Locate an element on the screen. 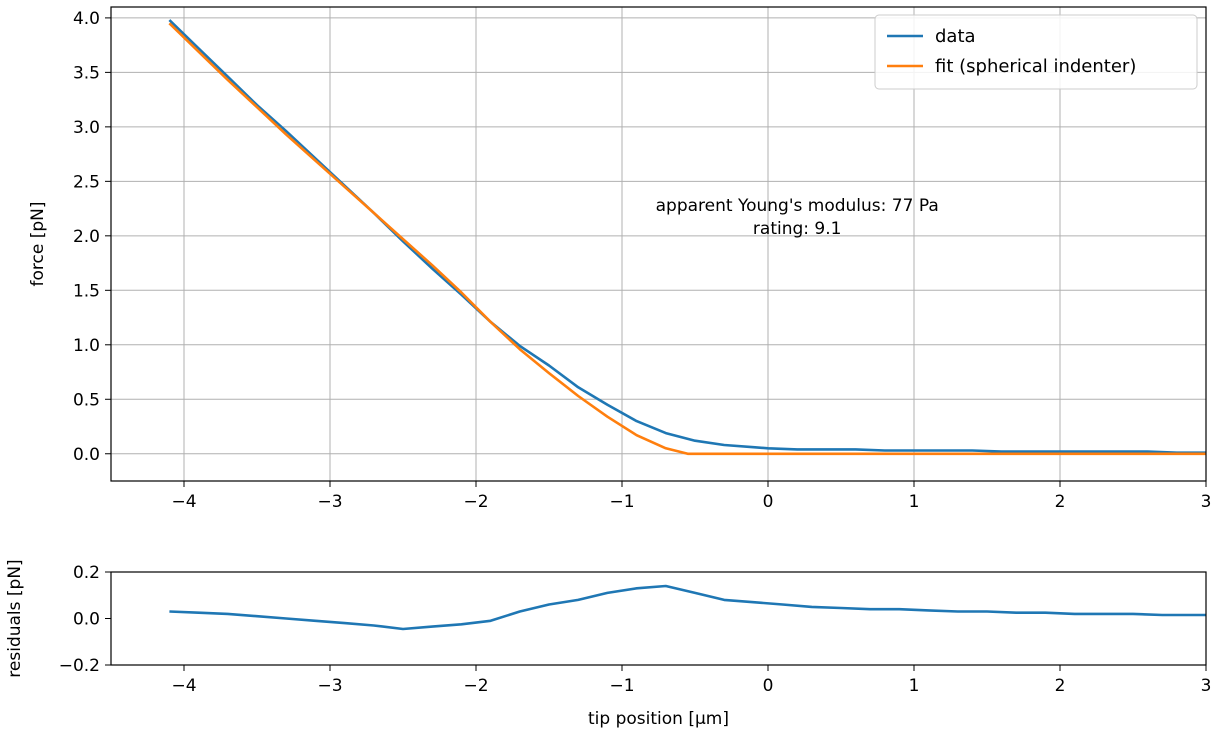  y-tick-label: 0.2 is located at coordinates (86, 573).